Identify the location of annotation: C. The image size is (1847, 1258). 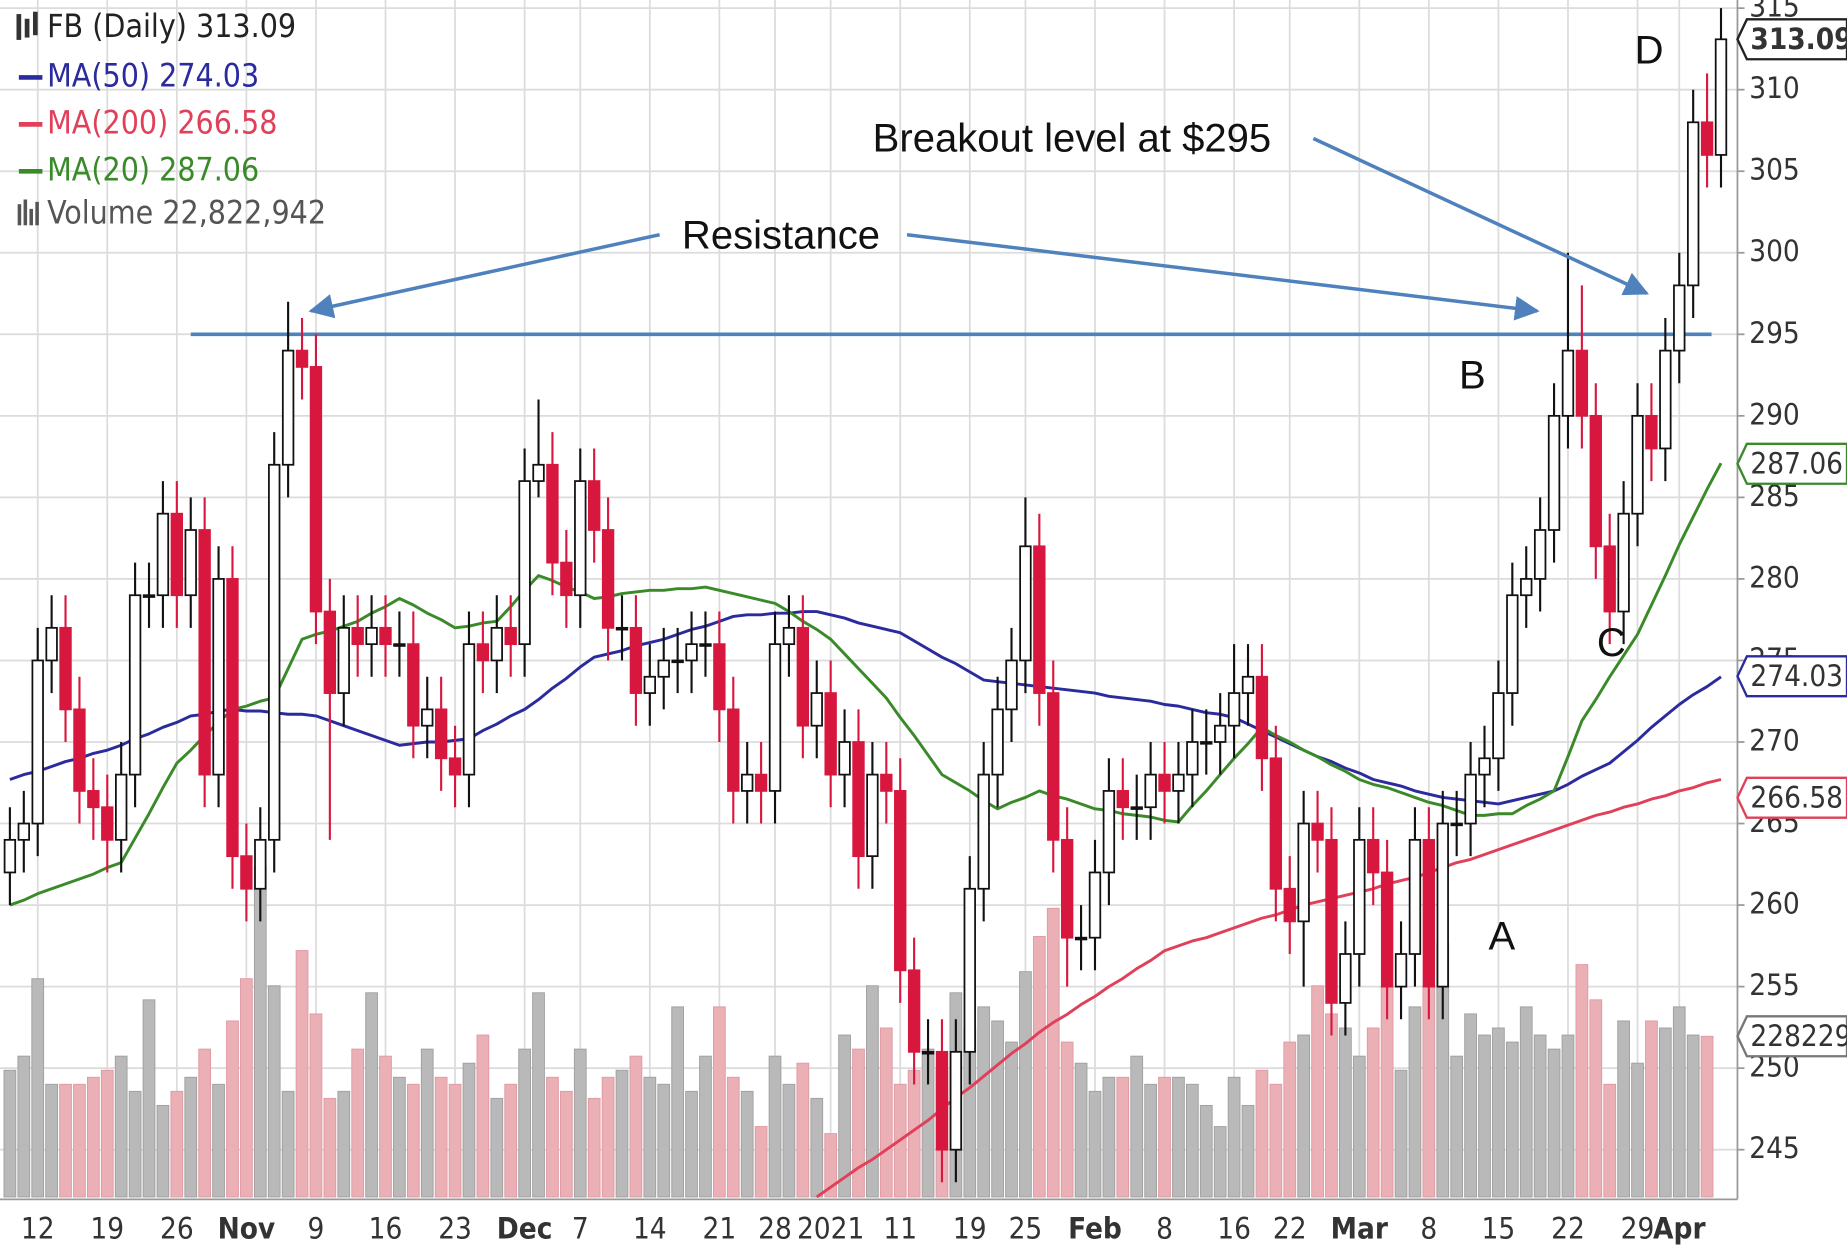
(1611, 643).